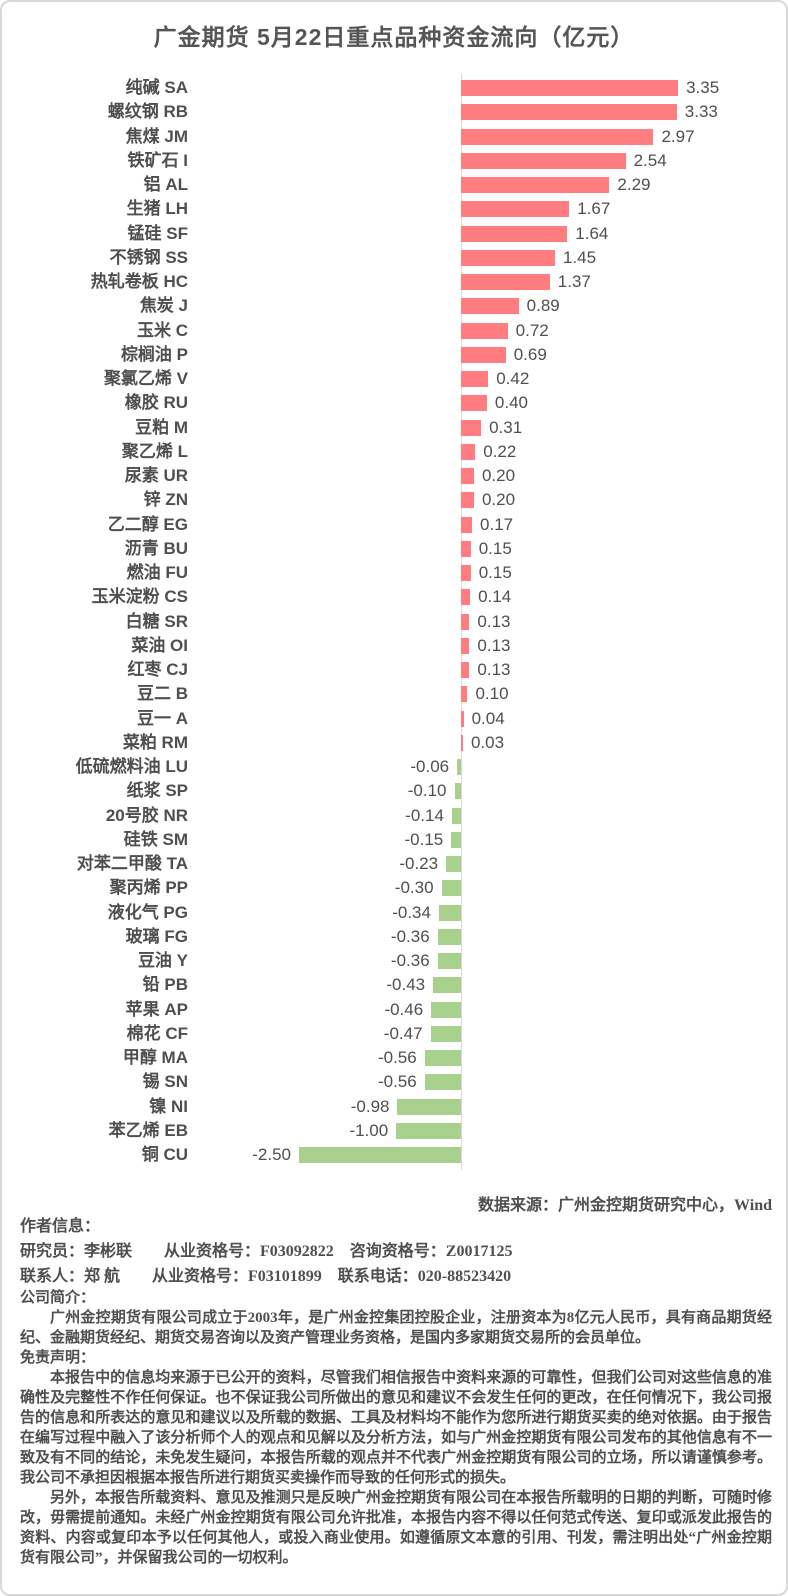 The image size is (788, 1596). I want to click on chart-row: 铅 PB -0.43, so click(394, 985).